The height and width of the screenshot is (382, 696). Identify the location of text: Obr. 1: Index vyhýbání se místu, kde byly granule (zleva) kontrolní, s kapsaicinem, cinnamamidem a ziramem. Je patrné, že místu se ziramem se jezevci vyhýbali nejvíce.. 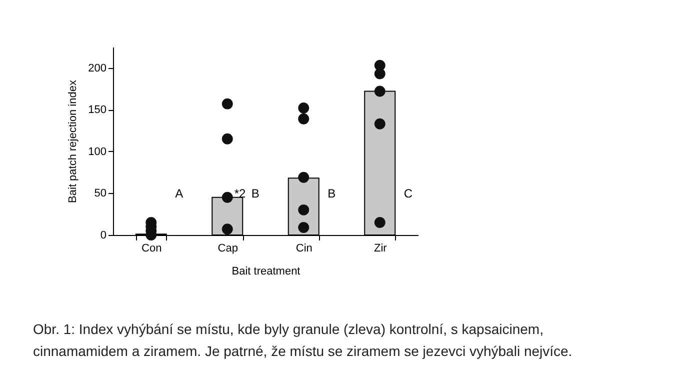
(302, 340).